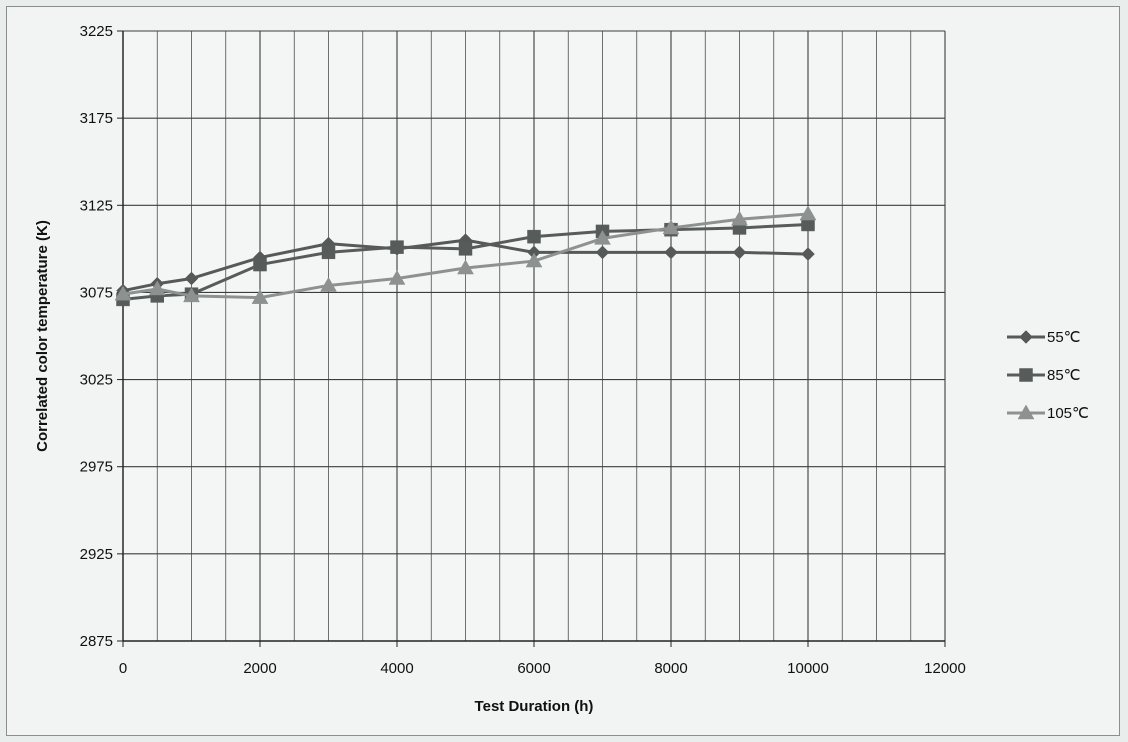 The height and width of the screenshot is (742, 1128). I want to click on y-tick-label: 2975, so click(96, 467).